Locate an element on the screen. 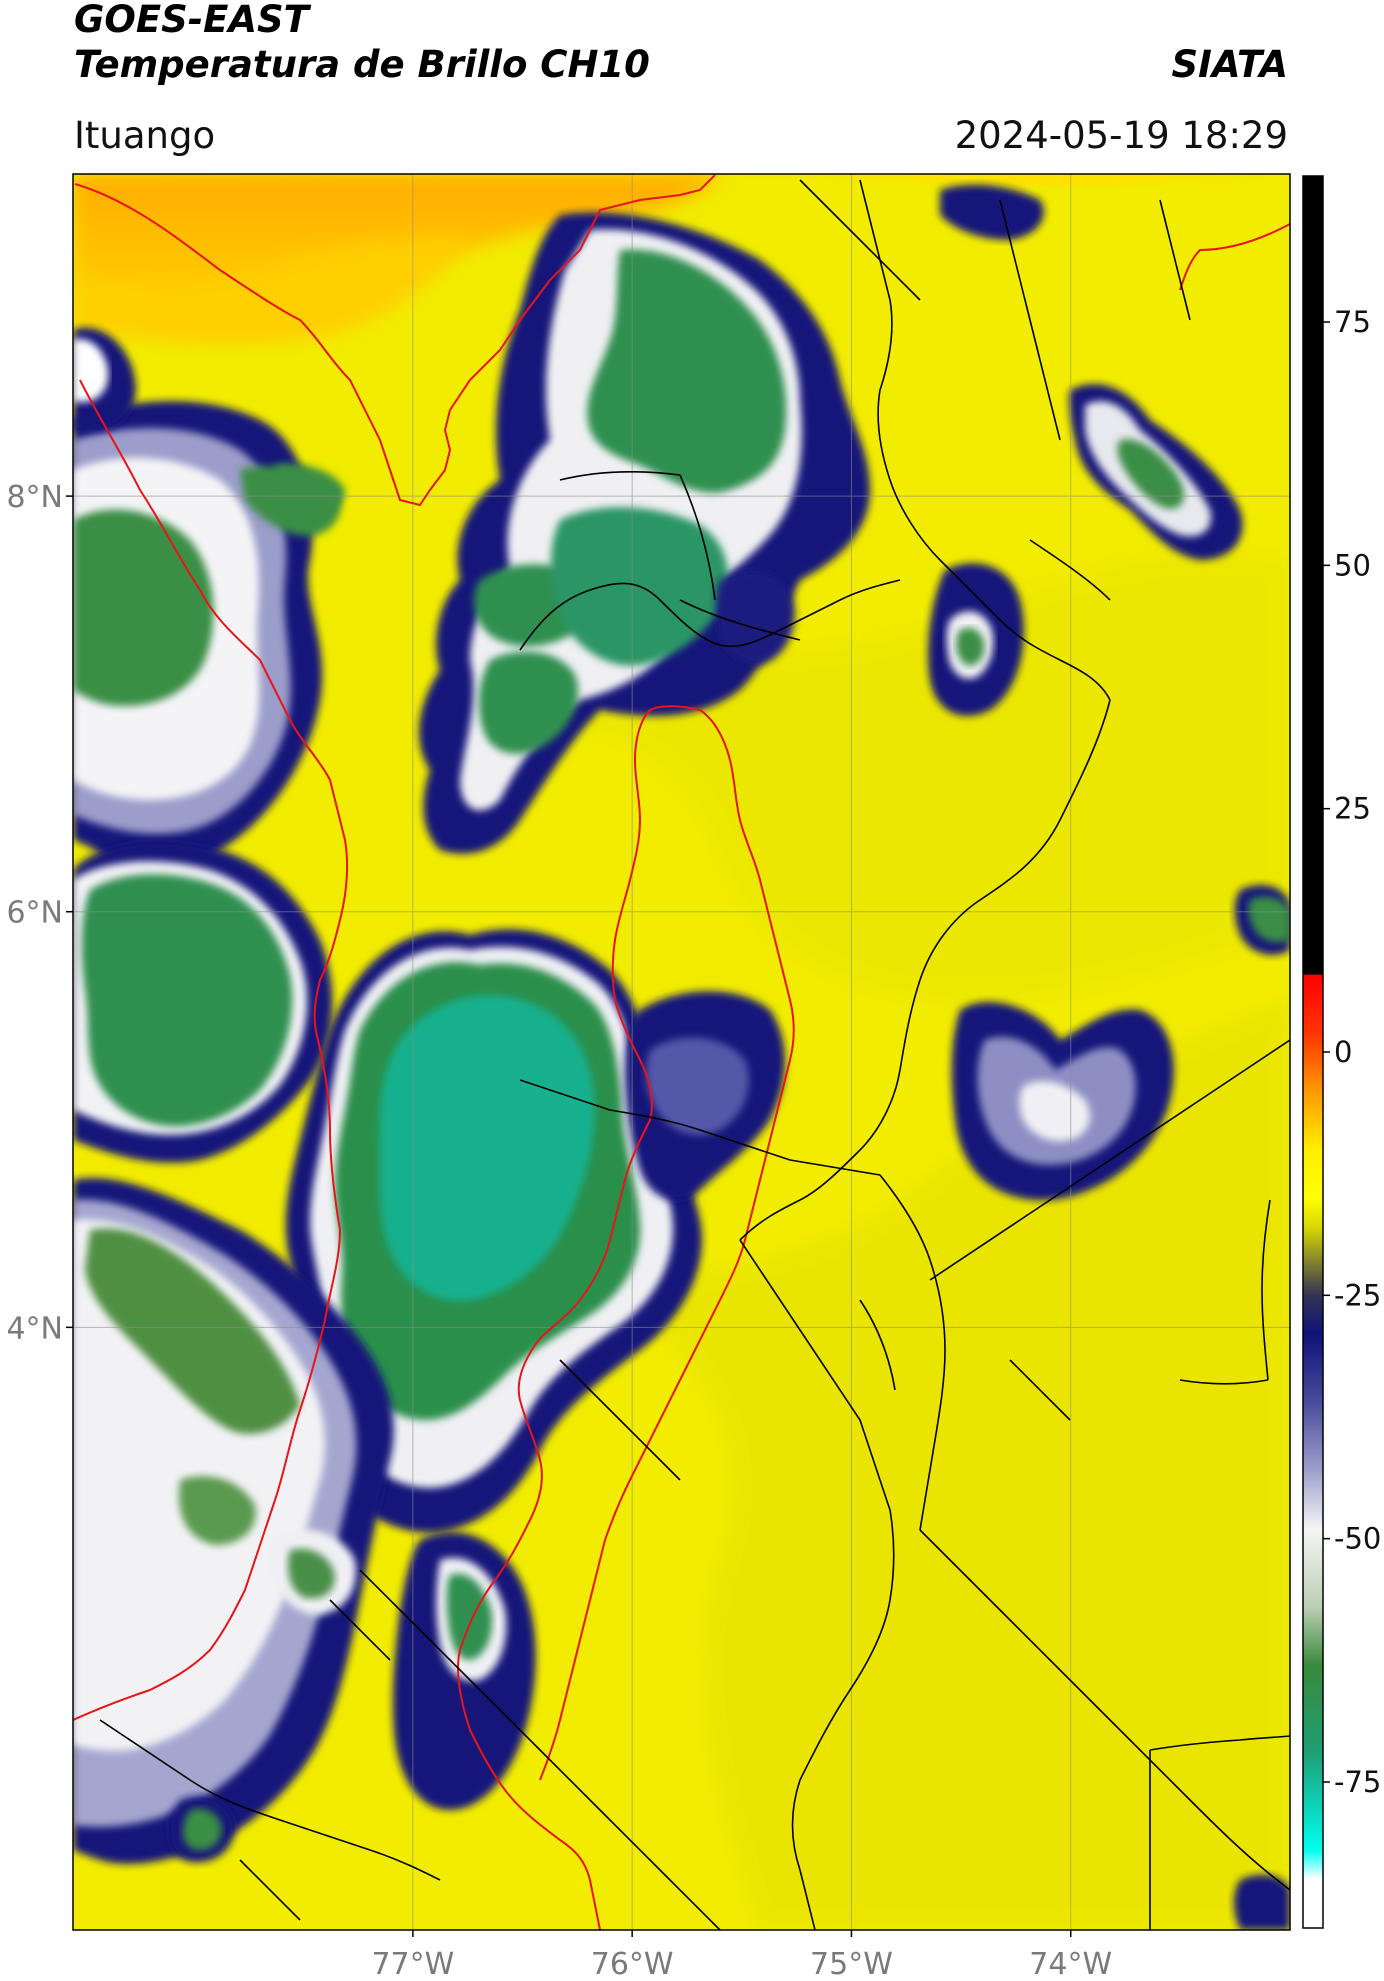 Image resolution: width=1384 pixels, height=1981 pixels. colorbar-axis: 75 50 25 0 -25 -50 -75 is located at coordinates (1352, 1052).